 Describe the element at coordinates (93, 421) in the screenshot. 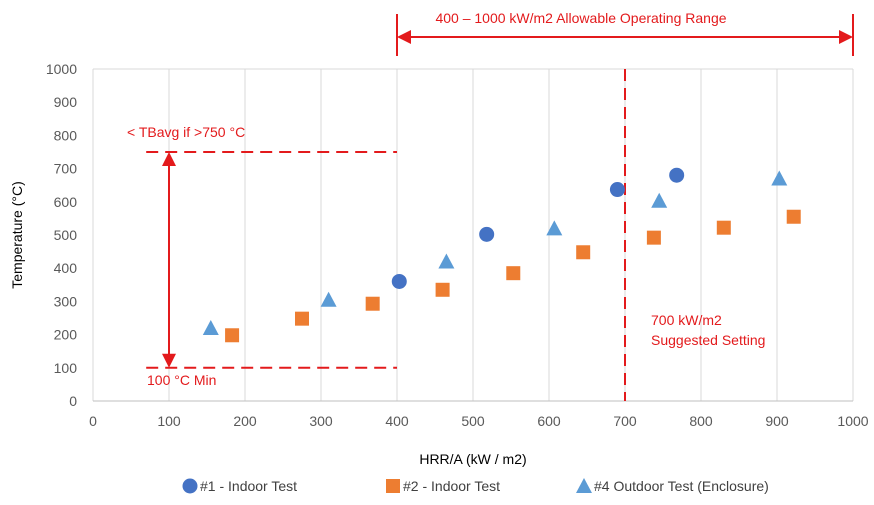

I see `x-tick-label: 0` at that location.